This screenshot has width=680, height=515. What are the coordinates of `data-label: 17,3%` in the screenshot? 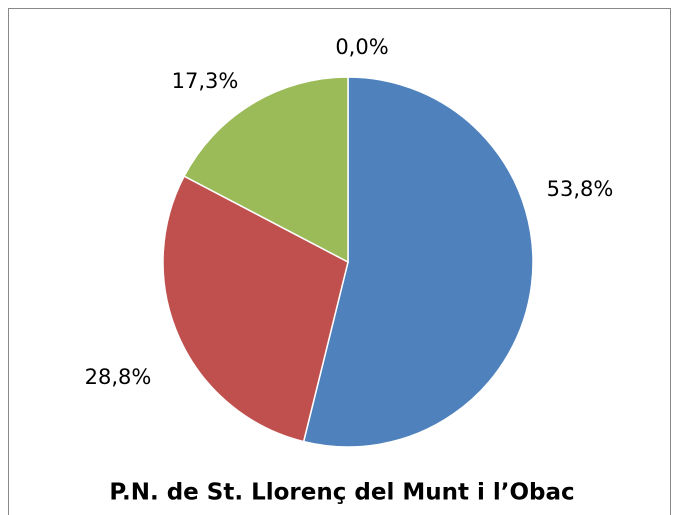 It's located at (205, 81).